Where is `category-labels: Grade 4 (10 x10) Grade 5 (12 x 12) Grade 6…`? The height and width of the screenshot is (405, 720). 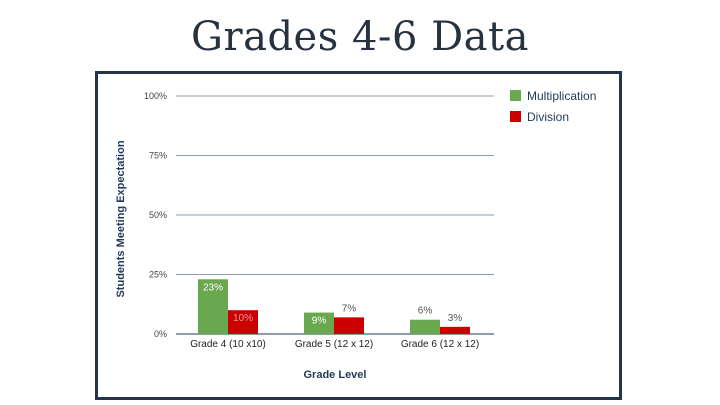 category-labels: Grade 4 (10 x10) Grade 5 (12 x 12) Grade 6… is located at coordinates (334, 344).